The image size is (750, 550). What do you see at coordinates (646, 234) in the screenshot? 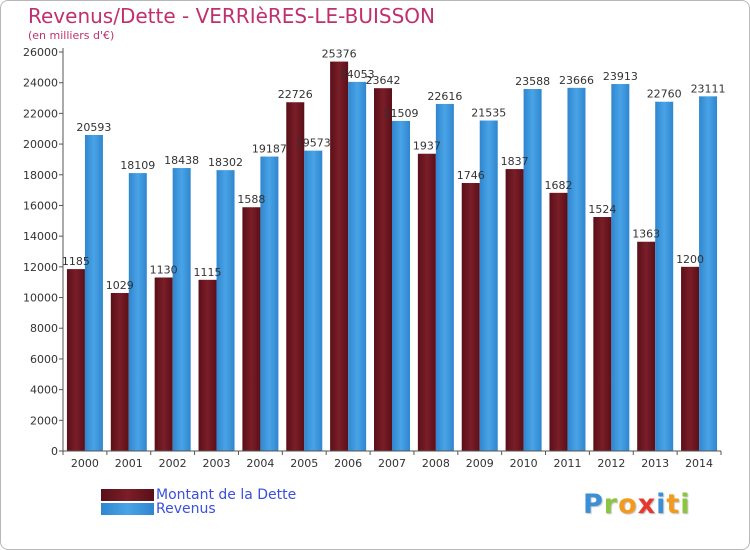
I see `data-label-dette: 1363` at bounding box center [646, 234].